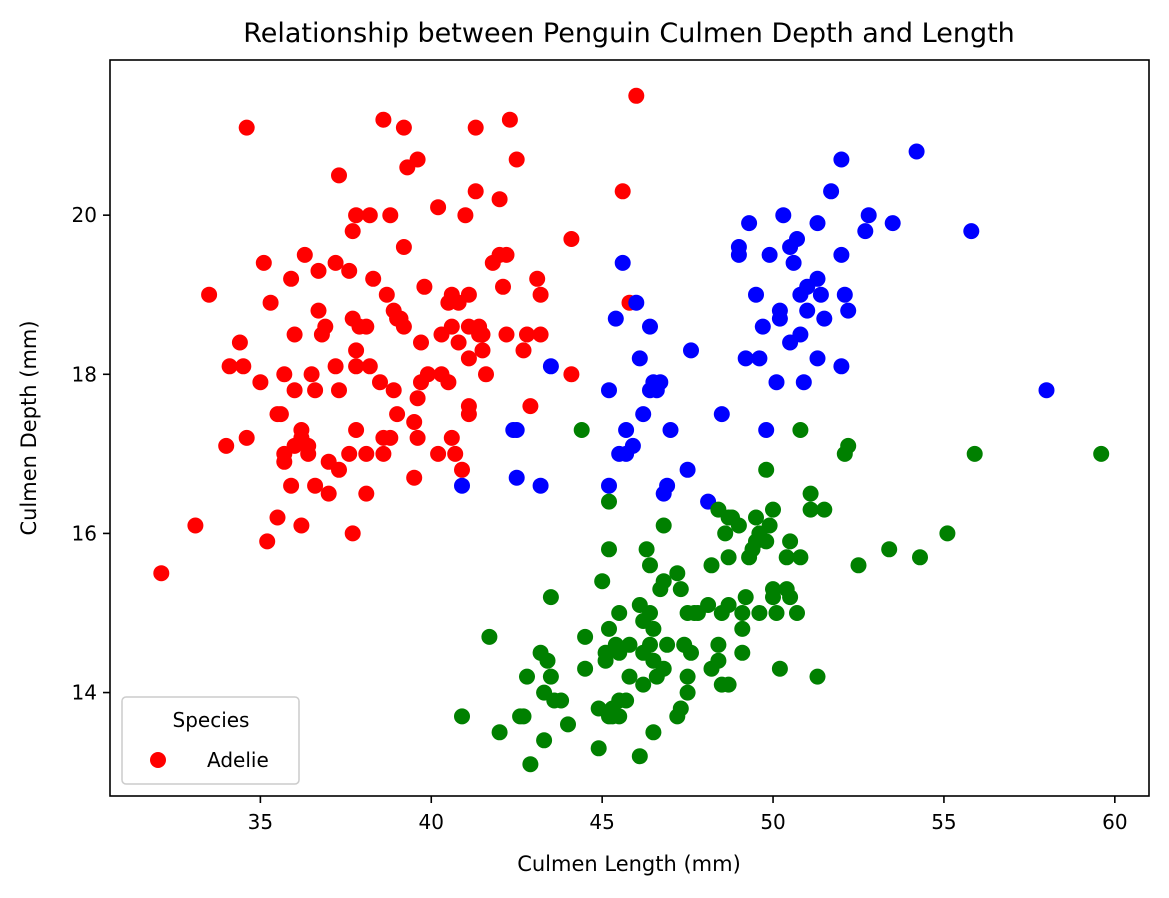  What do you see at coordinates (688, 815) in the screenshot?
I see `x-axis-ticks: 35 40 45 50 55 60` at bounding box center [688, 815].